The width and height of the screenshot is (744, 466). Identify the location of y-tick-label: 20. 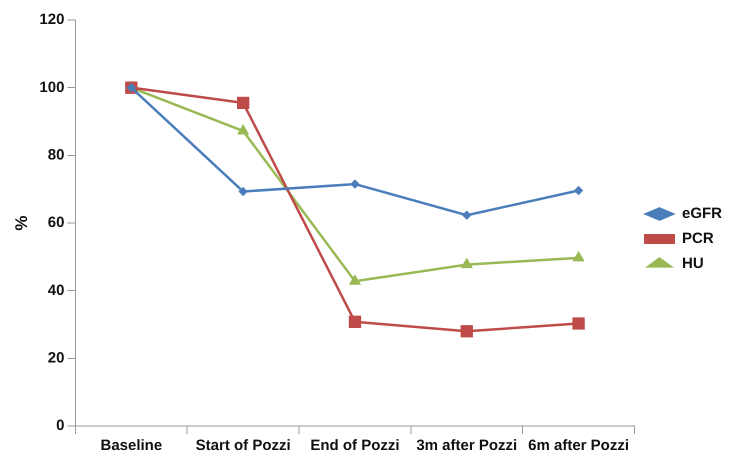
(56, 357).